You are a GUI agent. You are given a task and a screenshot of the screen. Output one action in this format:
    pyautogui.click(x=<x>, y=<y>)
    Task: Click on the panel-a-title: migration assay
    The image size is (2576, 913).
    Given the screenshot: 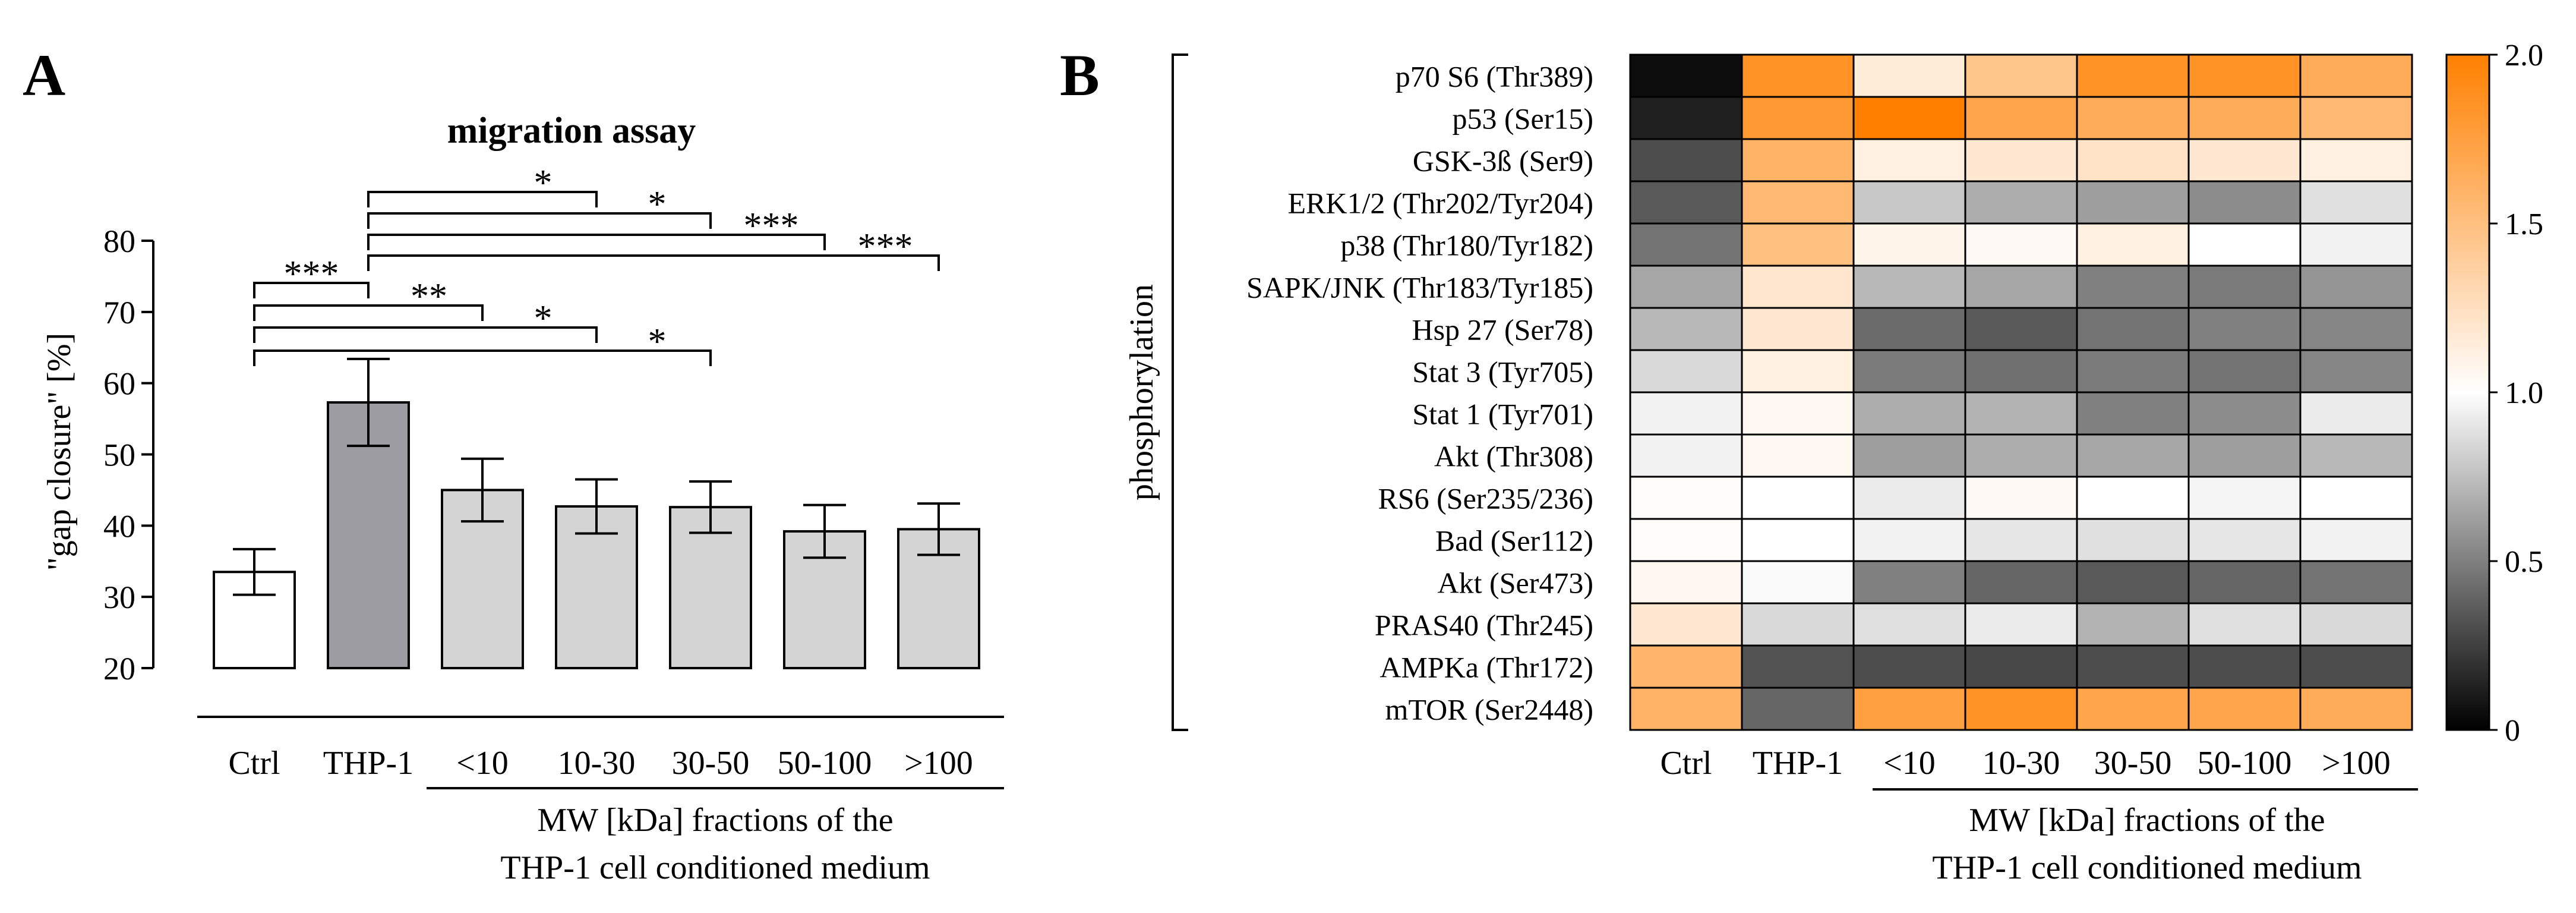 What is the action you would take?
    pyautogui.click(x=571, y=131)
    